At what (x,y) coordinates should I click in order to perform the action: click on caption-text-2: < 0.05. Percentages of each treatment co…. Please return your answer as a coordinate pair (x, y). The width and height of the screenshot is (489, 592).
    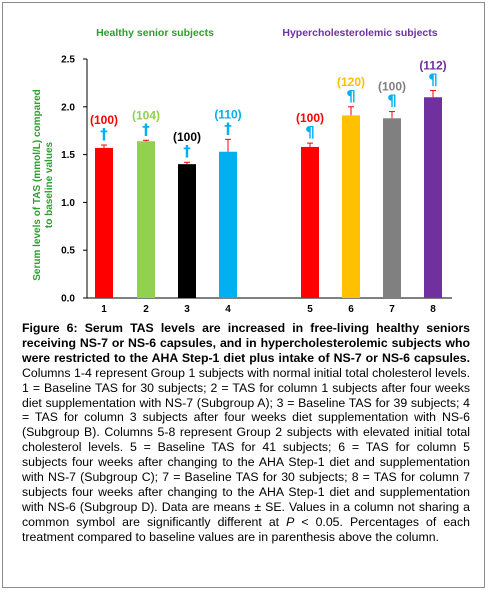
    Looking at the image, I should click on (246, 529).